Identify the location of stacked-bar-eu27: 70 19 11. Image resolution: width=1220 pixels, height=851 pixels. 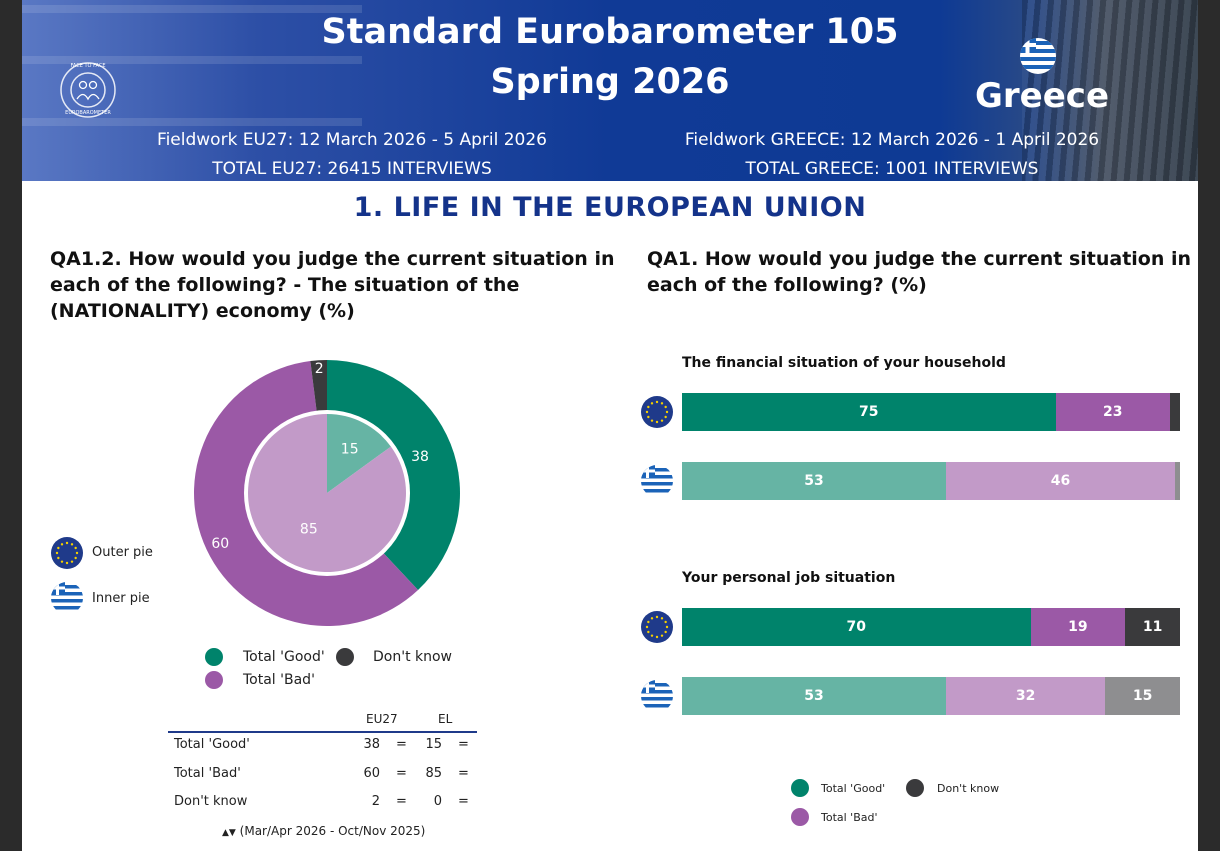
(931, 627).